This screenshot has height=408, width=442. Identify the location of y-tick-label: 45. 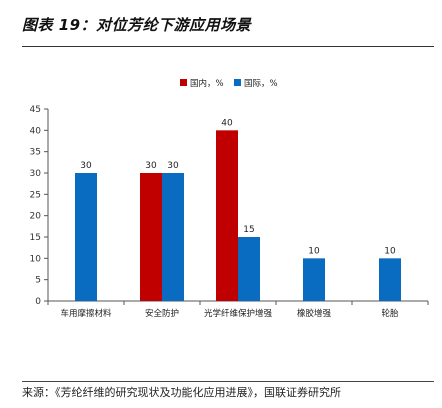
(35, 110).